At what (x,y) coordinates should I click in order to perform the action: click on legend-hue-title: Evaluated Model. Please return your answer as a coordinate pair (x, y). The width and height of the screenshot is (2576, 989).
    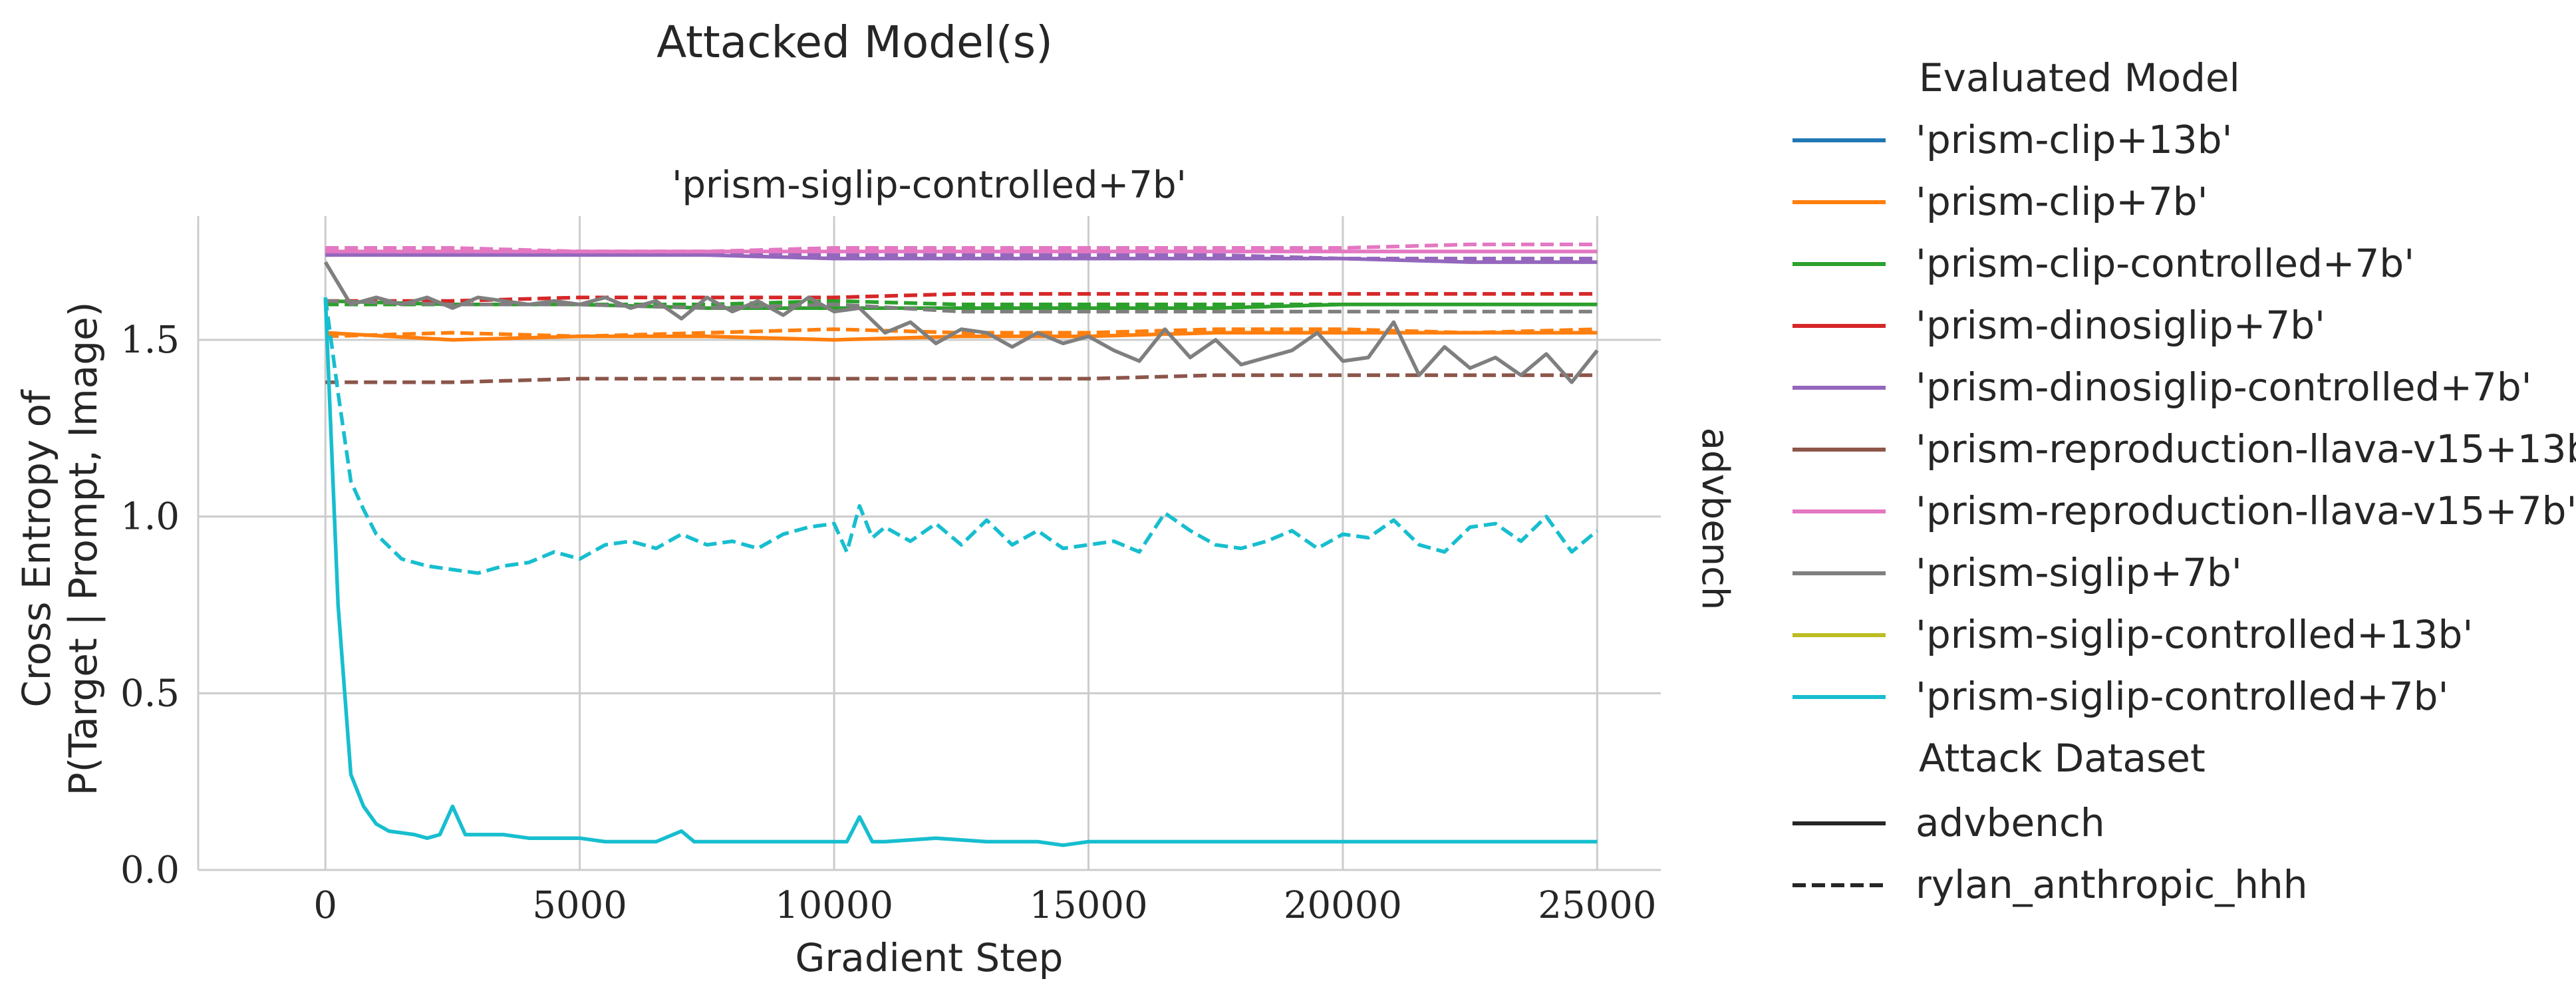
    Looking at the image, I should click on (2079, 77).